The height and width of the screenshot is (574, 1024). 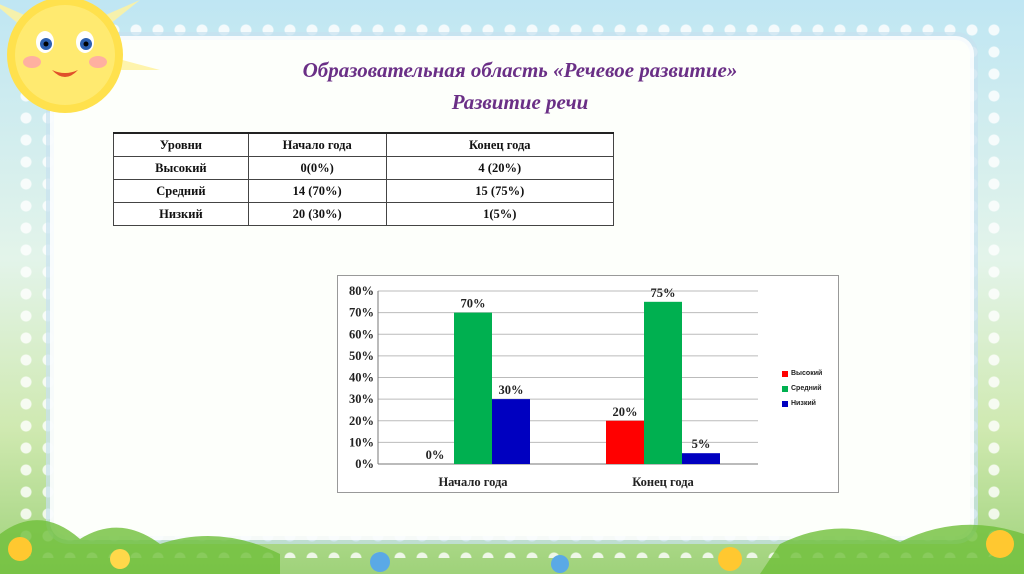 What do you see at coordinates (361, 291) in the screenshot?
I see `y-tick-label: 80%` at bounding box center [361, 291].